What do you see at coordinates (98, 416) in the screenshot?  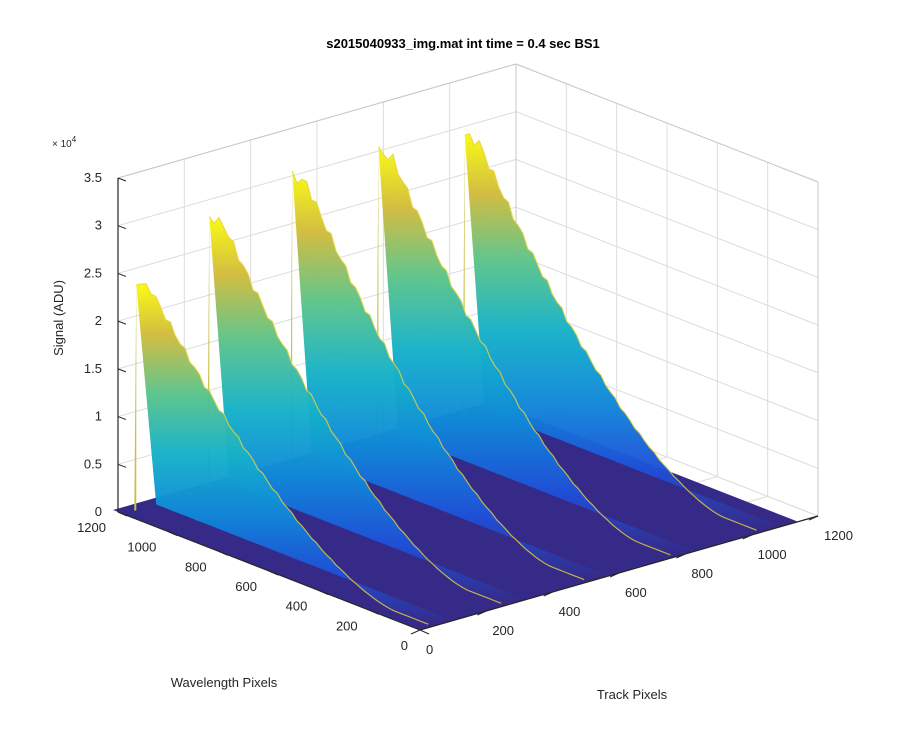 I see `z-tick-label: 1` at bounding box center [98, 416].